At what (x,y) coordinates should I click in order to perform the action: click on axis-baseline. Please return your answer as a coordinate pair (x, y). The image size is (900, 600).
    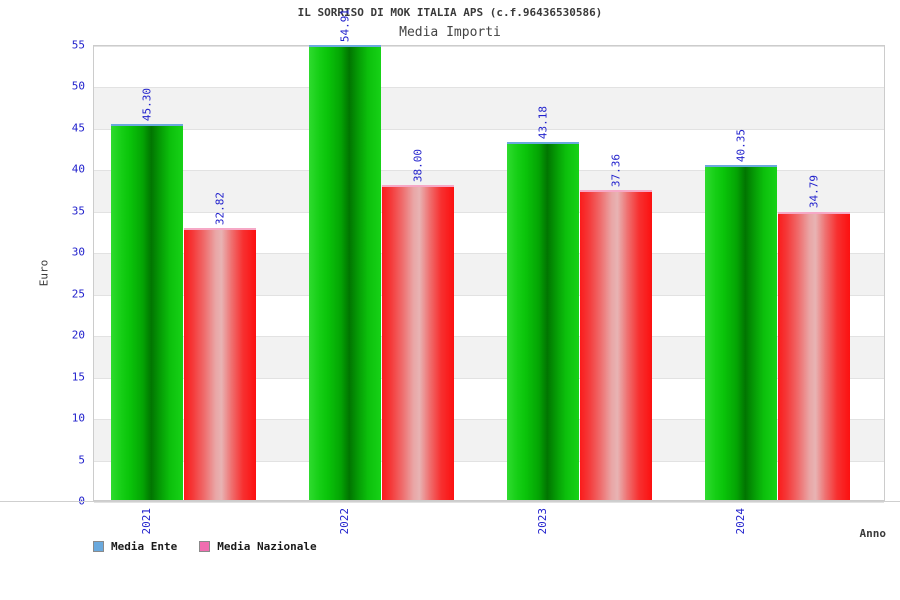
    Looking at the image, I should click on (450, 501).